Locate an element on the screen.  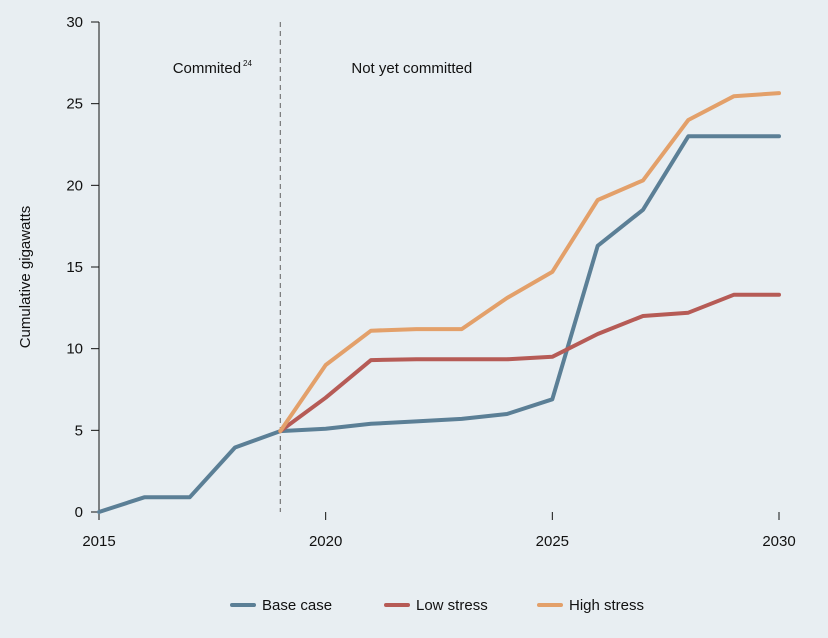
y-tick-label: 5 is located at coordinates (79, 430).